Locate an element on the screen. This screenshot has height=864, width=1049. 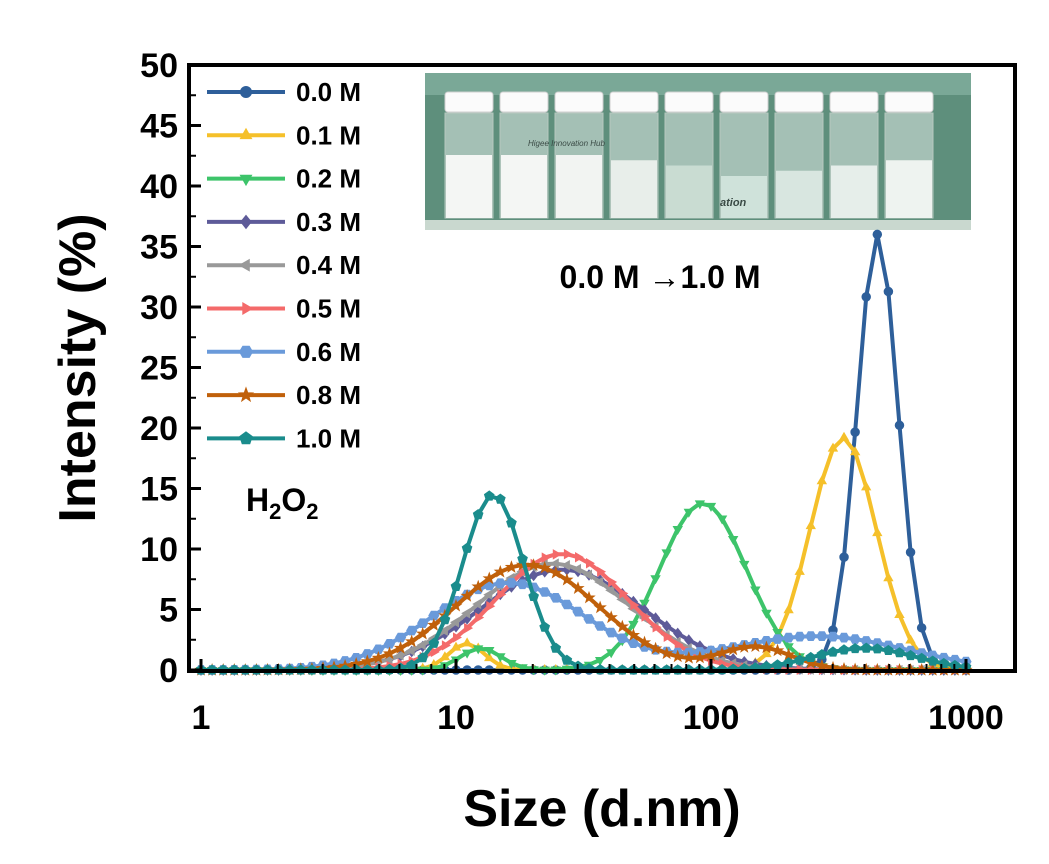
y-tick-label: 5 is located at coordinates (168, 611).